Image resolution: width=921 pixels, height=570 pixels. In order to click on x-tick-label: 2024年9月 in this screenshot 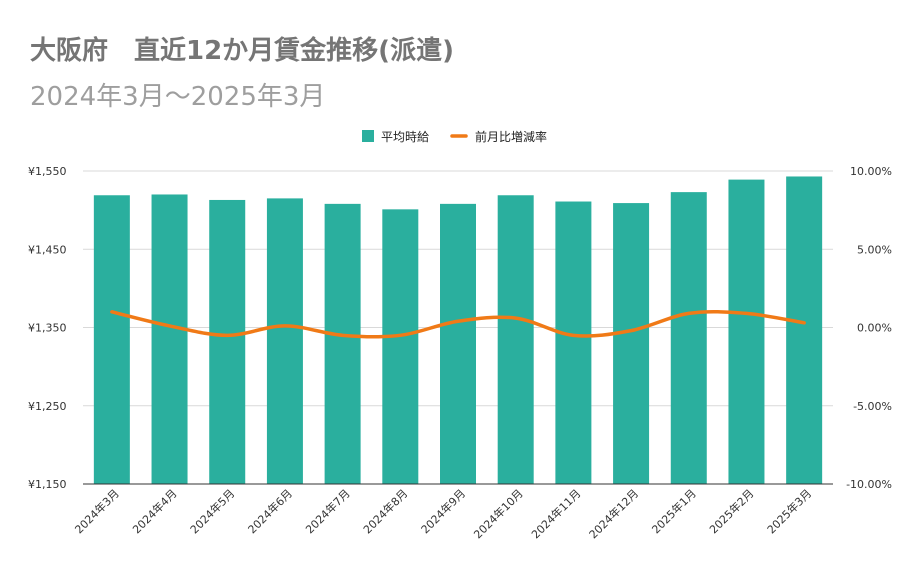, I will do `click(443, 511)`.